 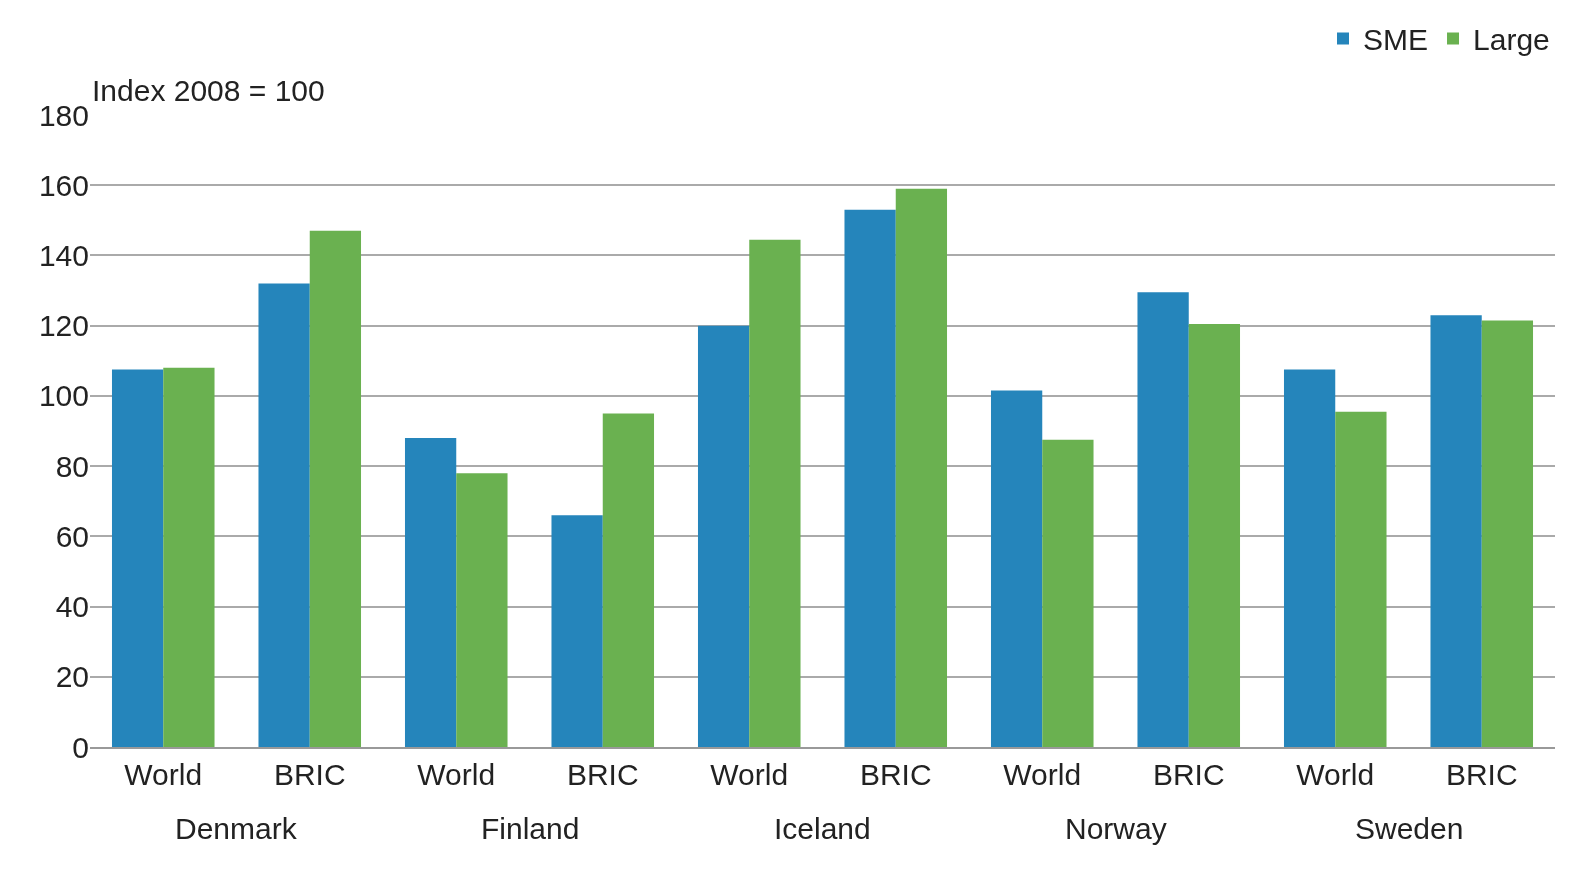 What do you see at coordinates (63, 185) in the screenshot?
I see `y-tick-label: 160` at bounding box center [63, 185].